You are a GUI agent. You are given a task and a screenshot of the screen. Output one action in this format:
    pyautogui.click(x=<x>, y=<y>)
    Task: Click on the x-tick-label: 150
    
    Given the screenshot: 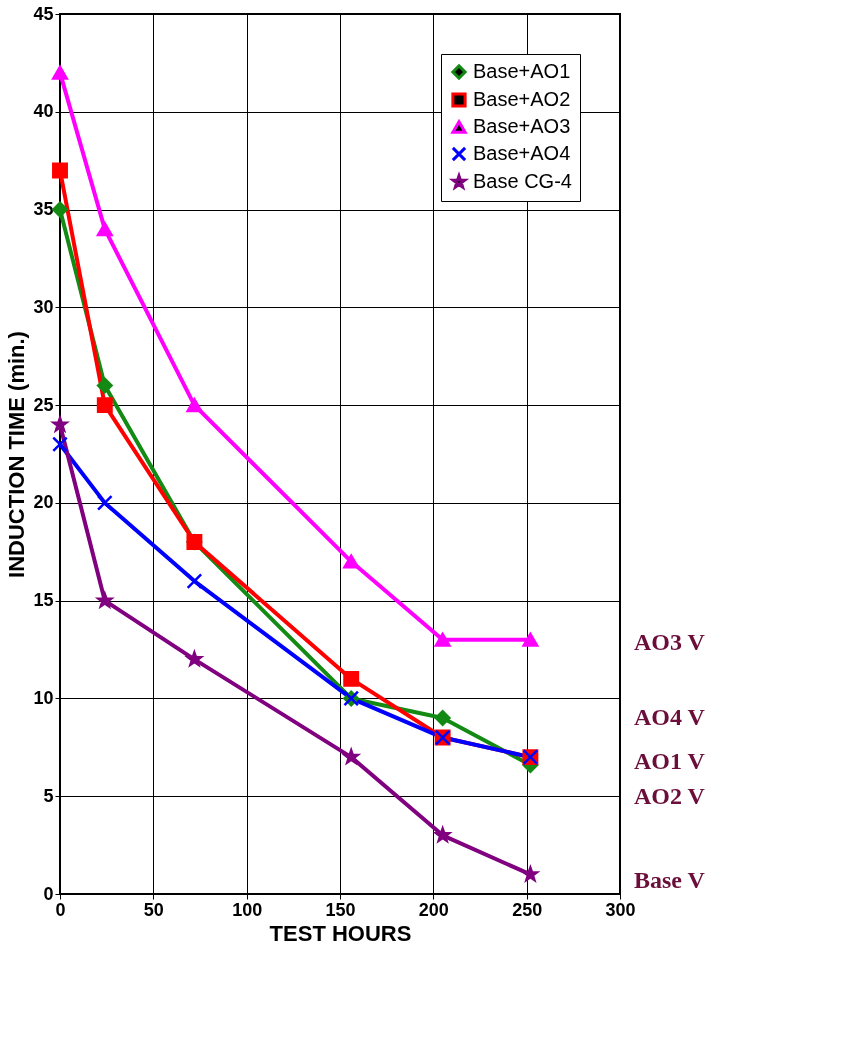 What is the action you would take?
    pyautogui.click(x=340, y=909)
    